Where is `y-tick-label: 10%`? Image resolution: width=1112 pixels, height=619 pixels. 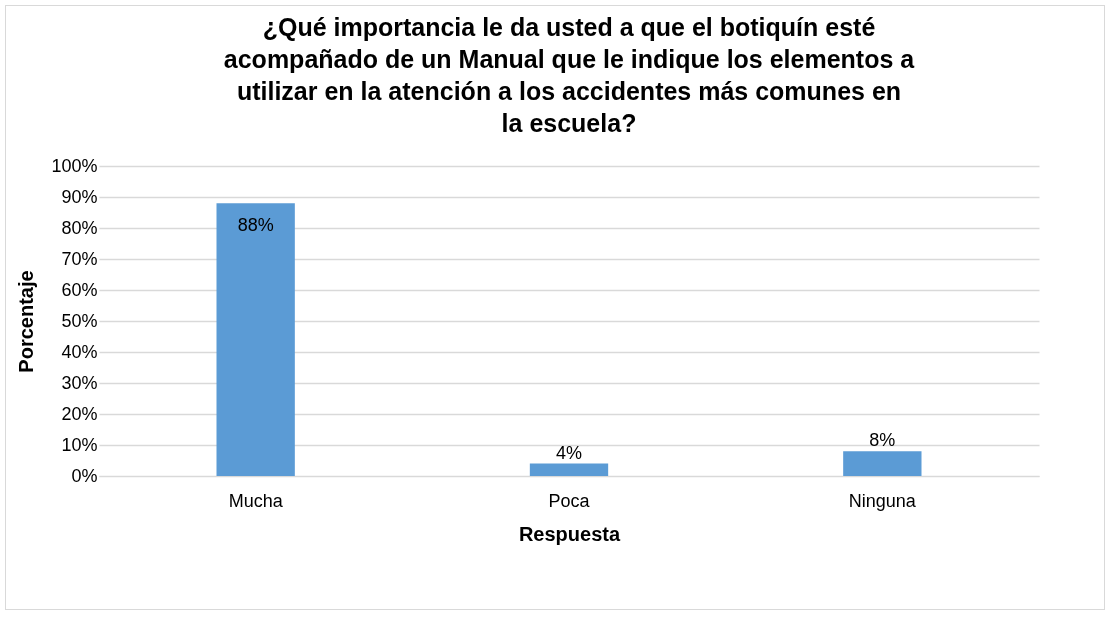 y-tick-label: 10% is located at coordinates (79, 444).